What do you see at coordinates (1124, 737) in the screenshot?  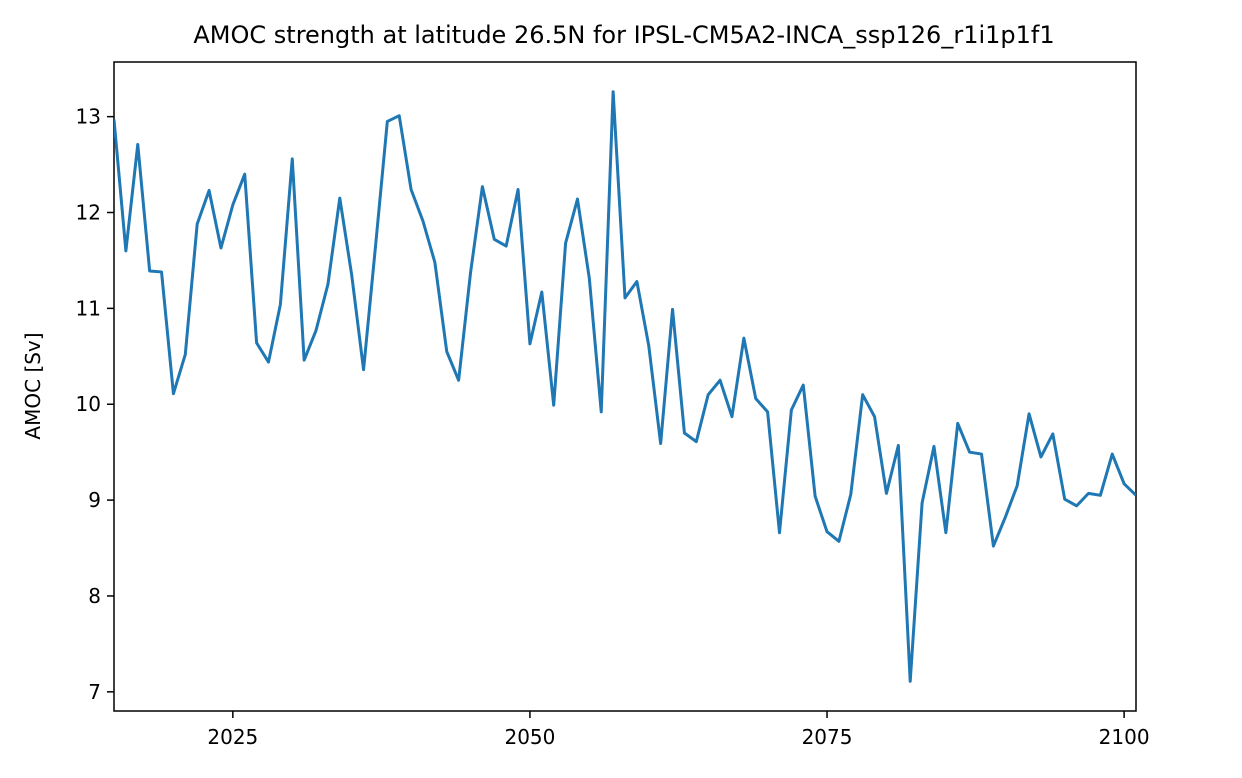 I see `x-tick-label: 2100` at bounding box center [1124, 737].